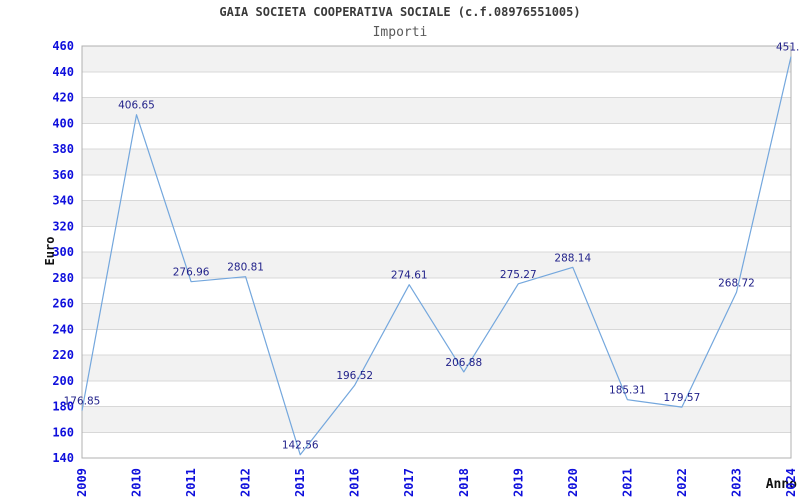  I want to click on svg-text: 2018, so click(464, 482).